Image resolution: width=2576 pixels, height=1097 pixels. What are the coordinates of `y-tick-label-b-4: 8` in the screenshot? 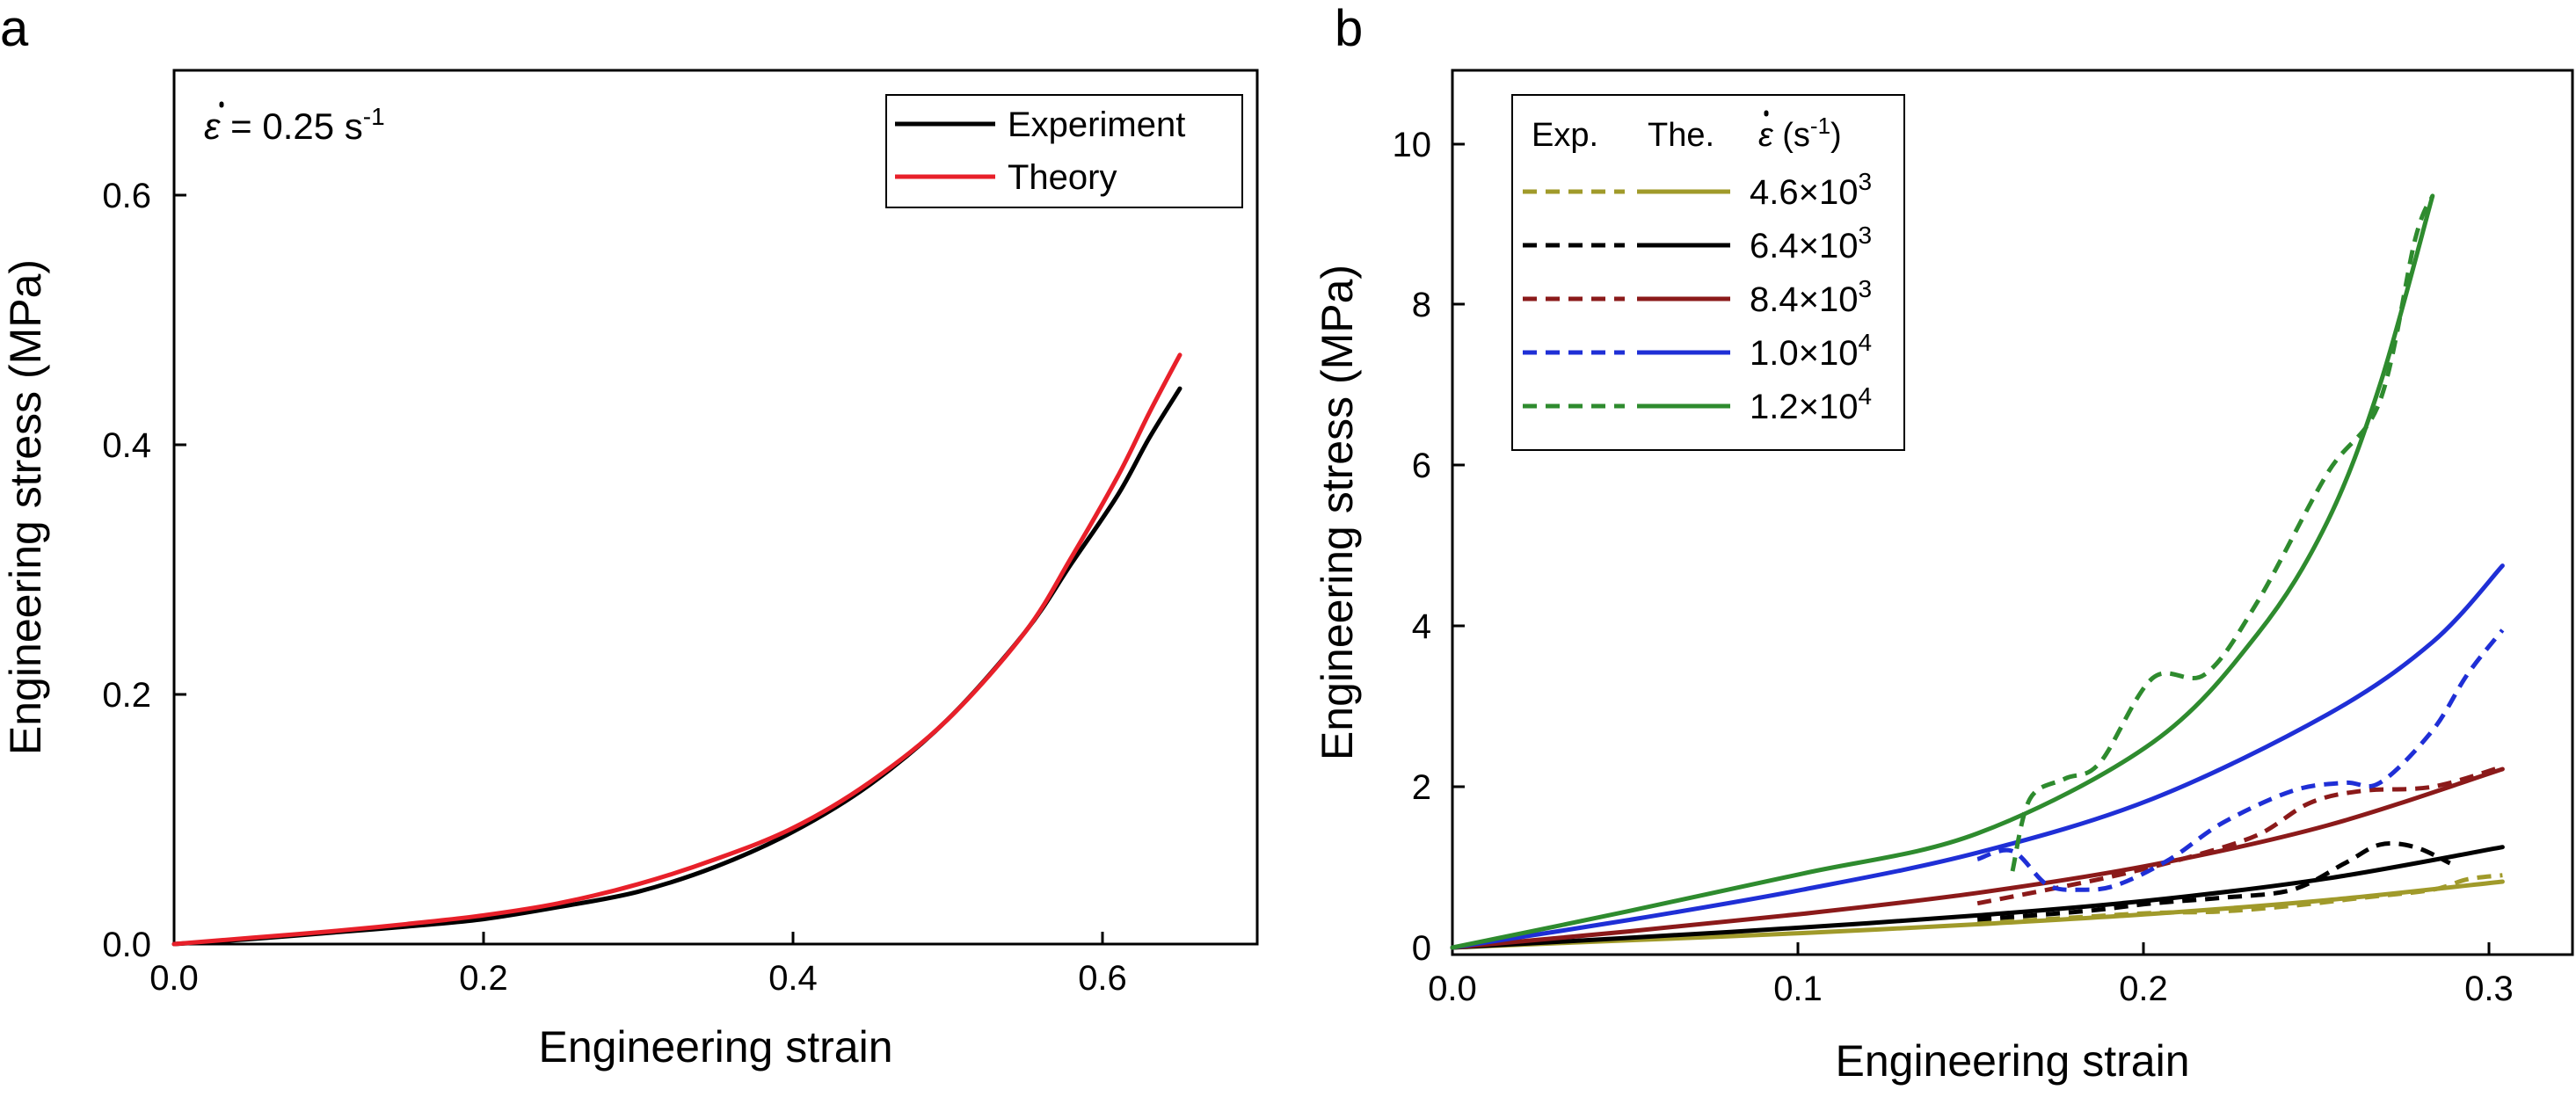 It's located at (1421, 305).